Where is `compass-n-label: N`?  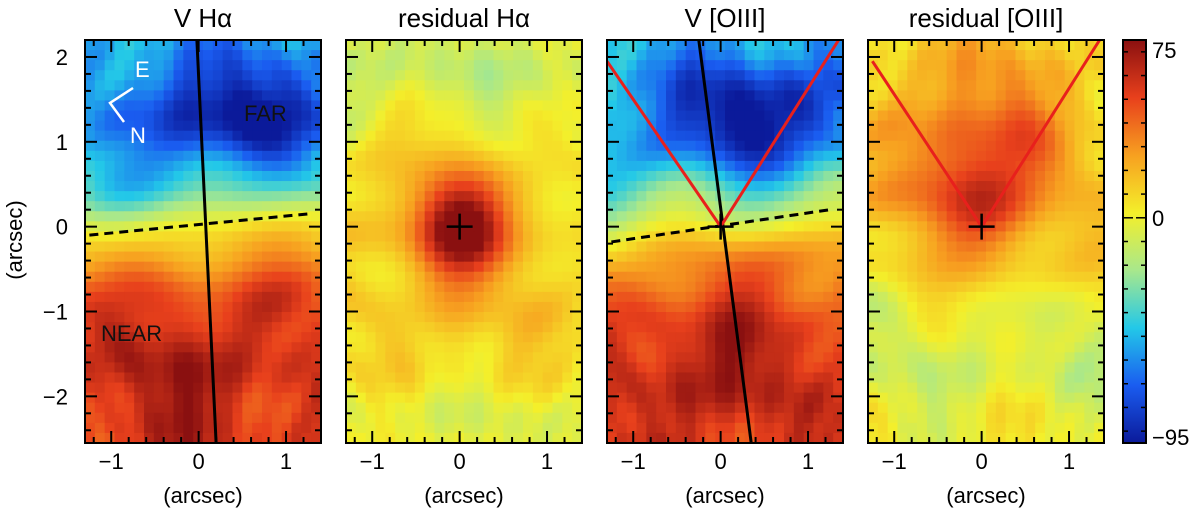
compass-n-label: N is located at coordinates (138, 135).